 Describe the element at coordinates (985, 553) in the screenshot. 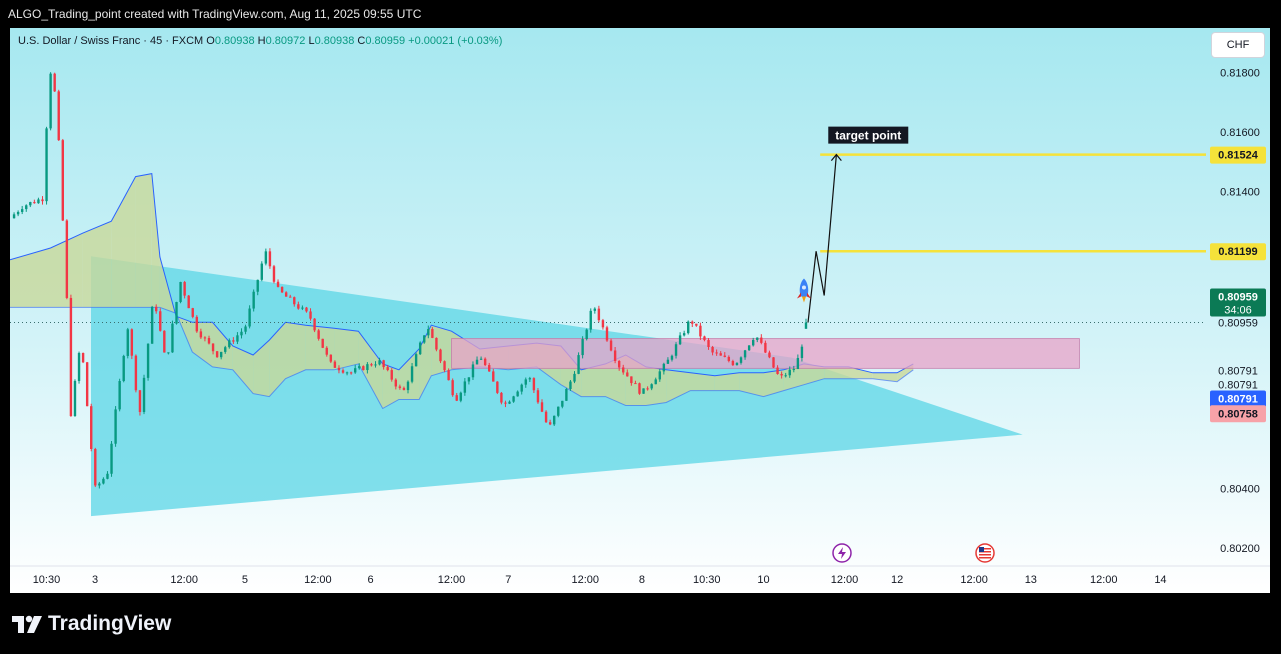

I see `us-flag-event-icon` at that location.